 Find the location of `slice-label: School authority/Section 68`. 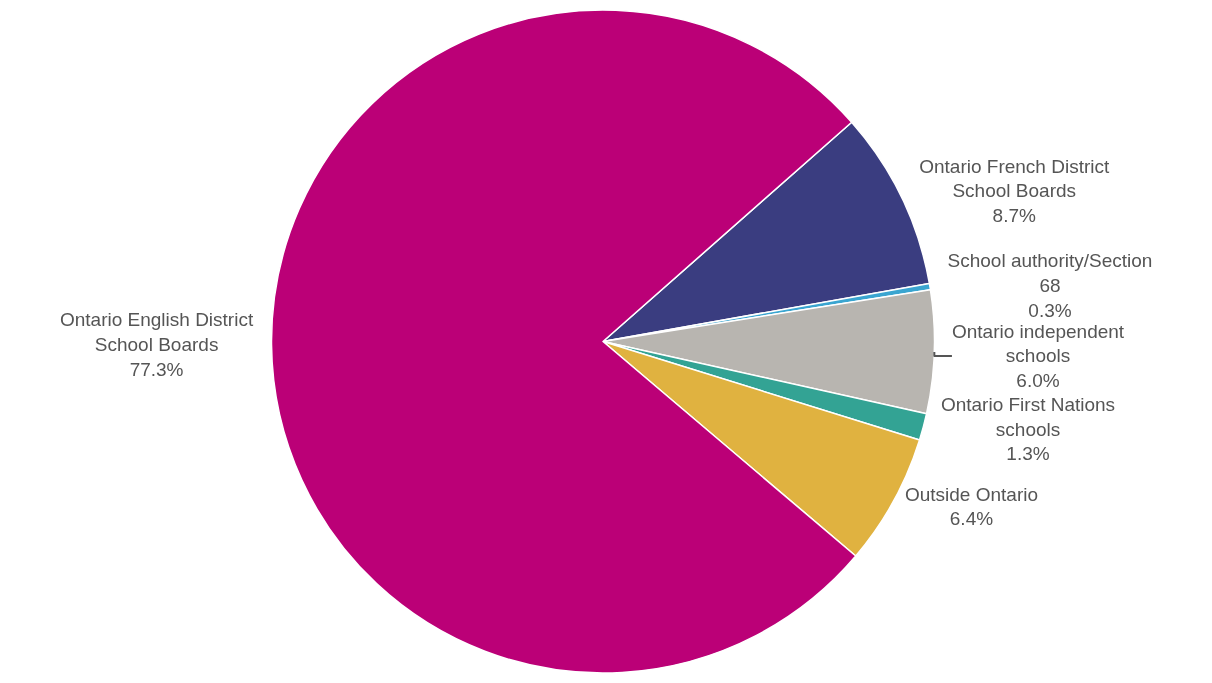

slice-label: School authority/Section 68 is located at coordinates (1050, 273).